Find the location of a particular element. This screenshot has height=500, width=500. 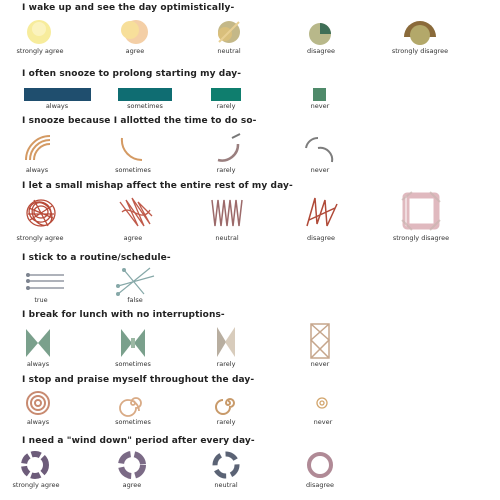

q7-label-rarely: rarely is located at coordinates (226, 422).